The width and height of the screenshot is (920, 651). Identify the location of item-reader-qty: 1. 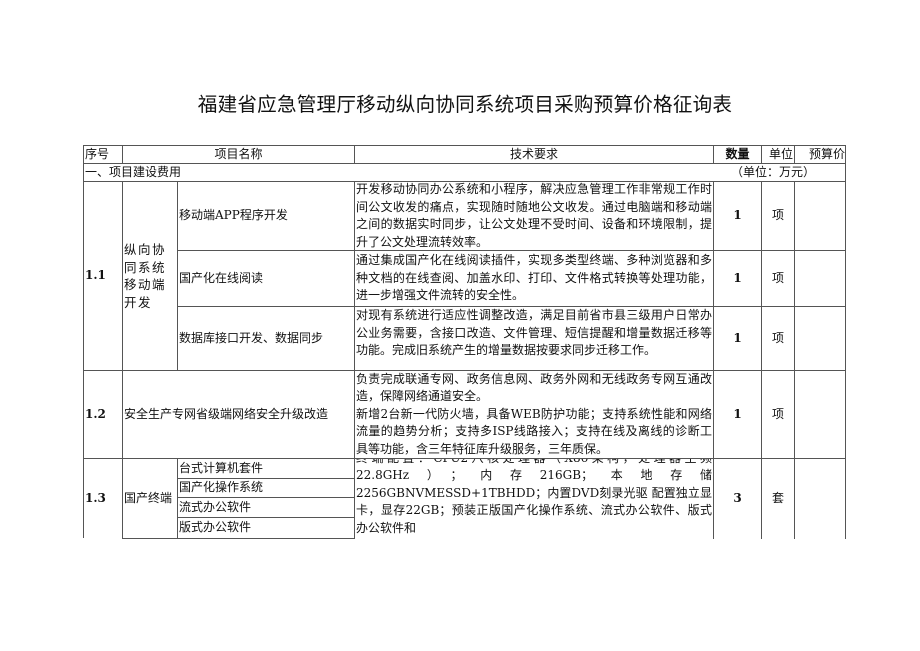
(737, 278).